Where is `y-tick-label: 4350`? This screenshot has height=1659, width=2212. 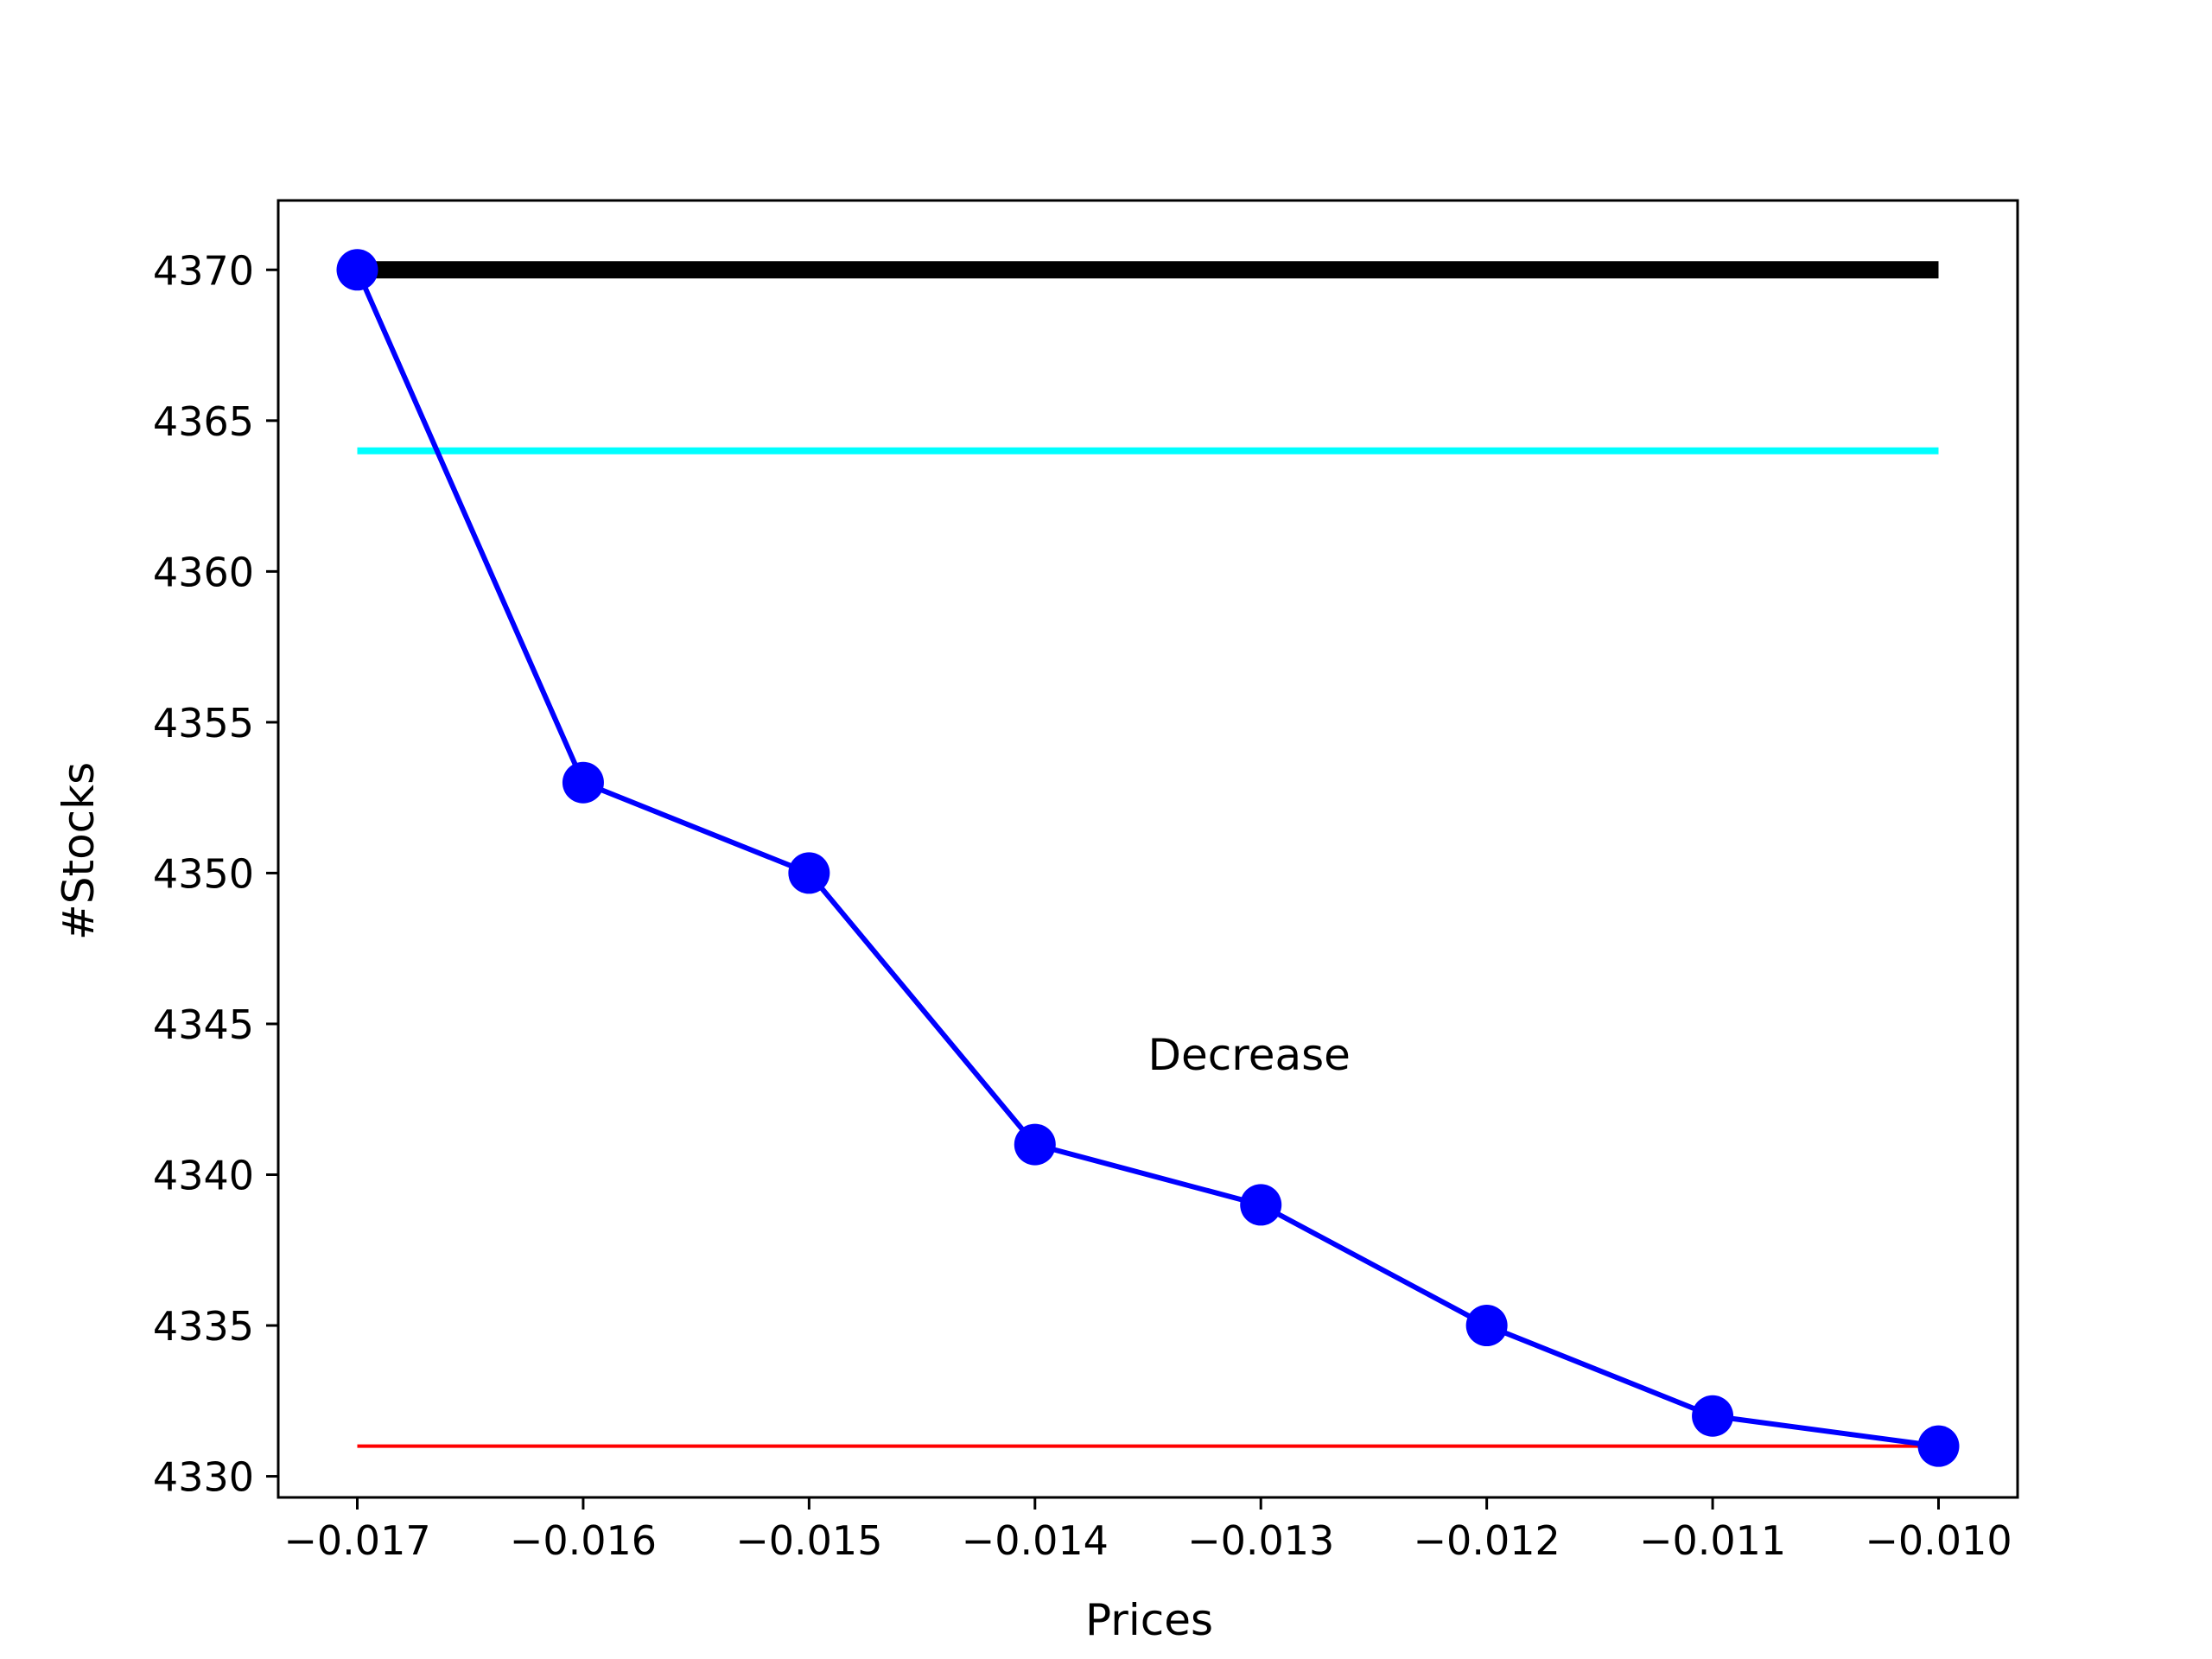
y-tick-label: 4350 is located at coordinates (203, 873).